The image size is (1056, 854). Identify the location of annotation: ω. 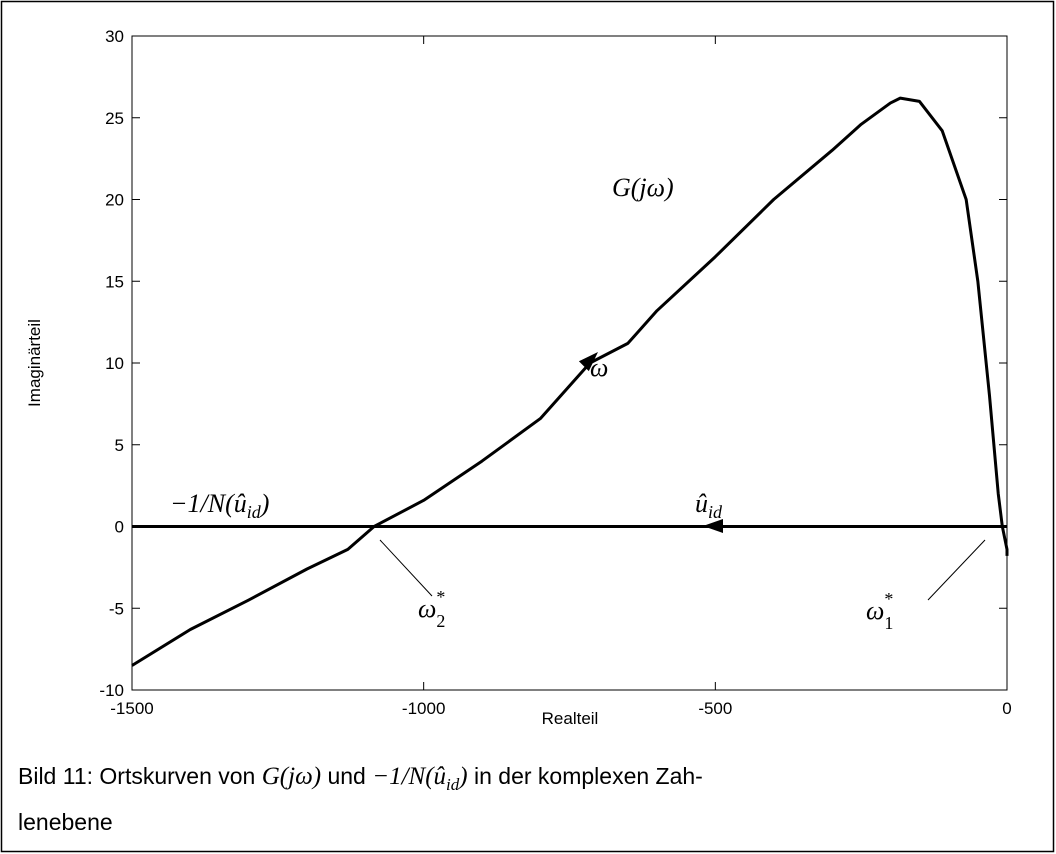
(599, 367).